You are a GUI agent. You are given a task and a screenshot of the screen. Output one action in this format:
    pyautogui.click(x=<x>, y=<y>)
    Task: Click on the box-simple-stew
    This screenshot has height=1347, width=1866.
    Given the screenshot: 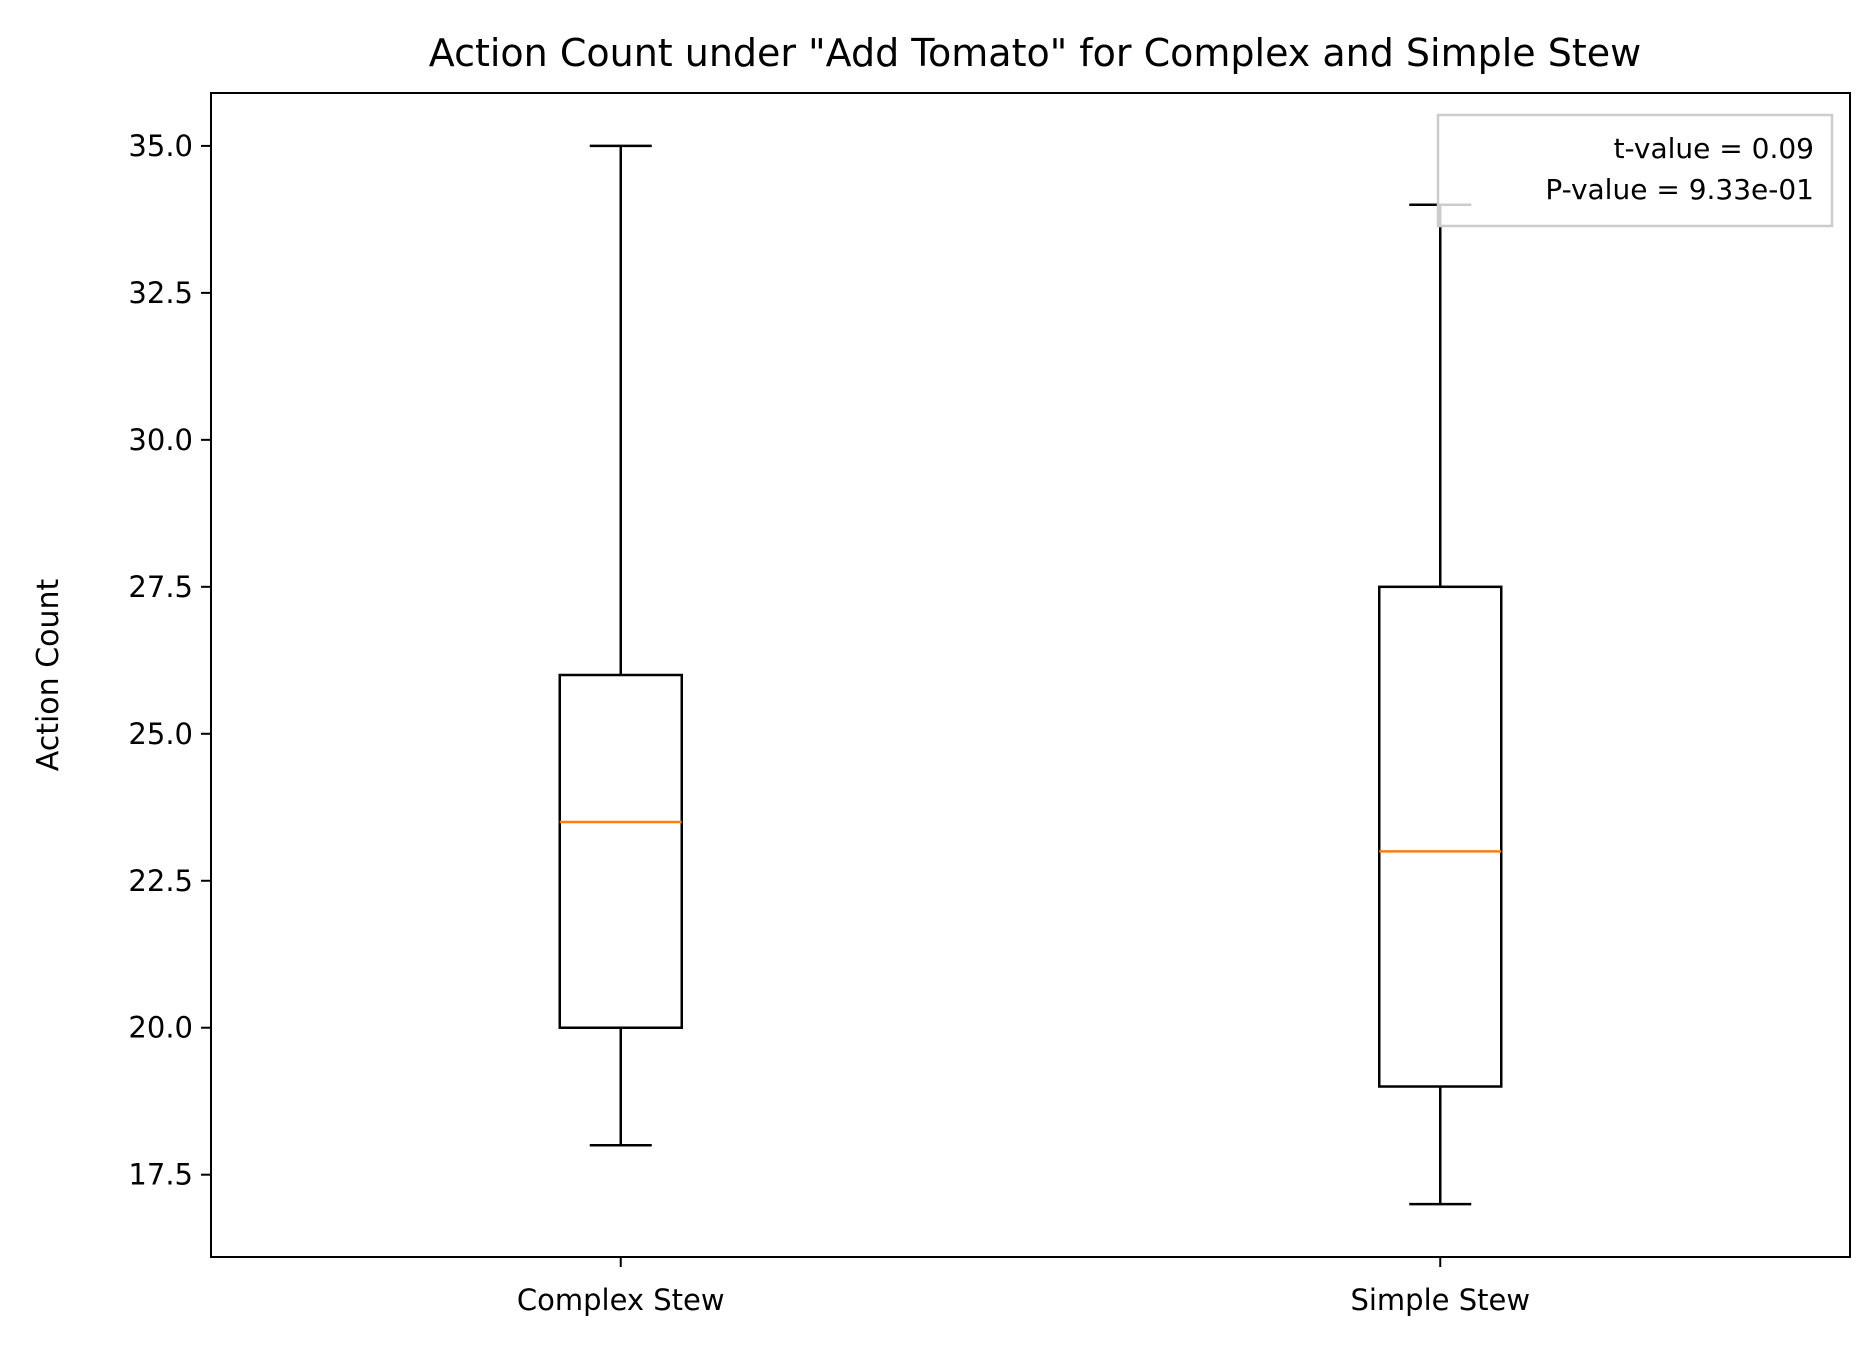 What is the action you would take?
    pyautogui.click(x=1440, y=704)
    